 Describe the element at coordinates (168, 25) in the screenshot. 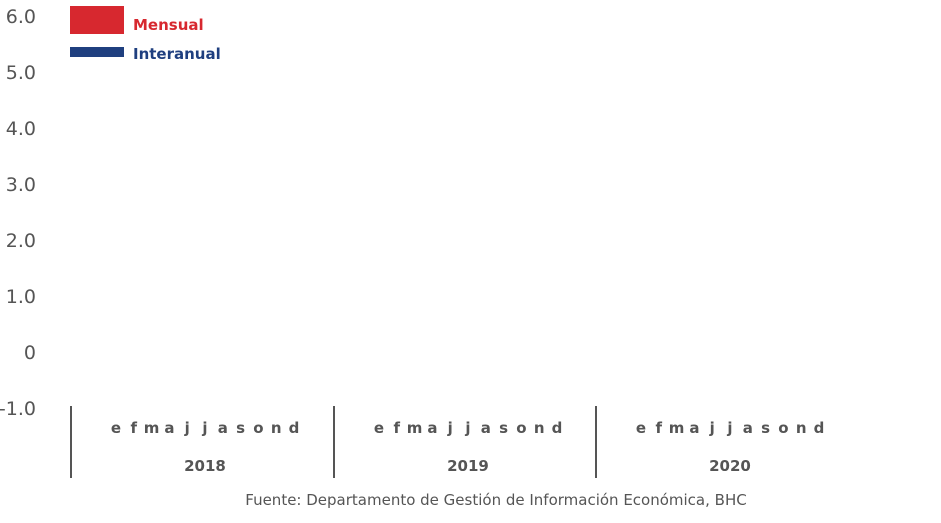

I see `legend-label-mensual: Mensual` at that location.